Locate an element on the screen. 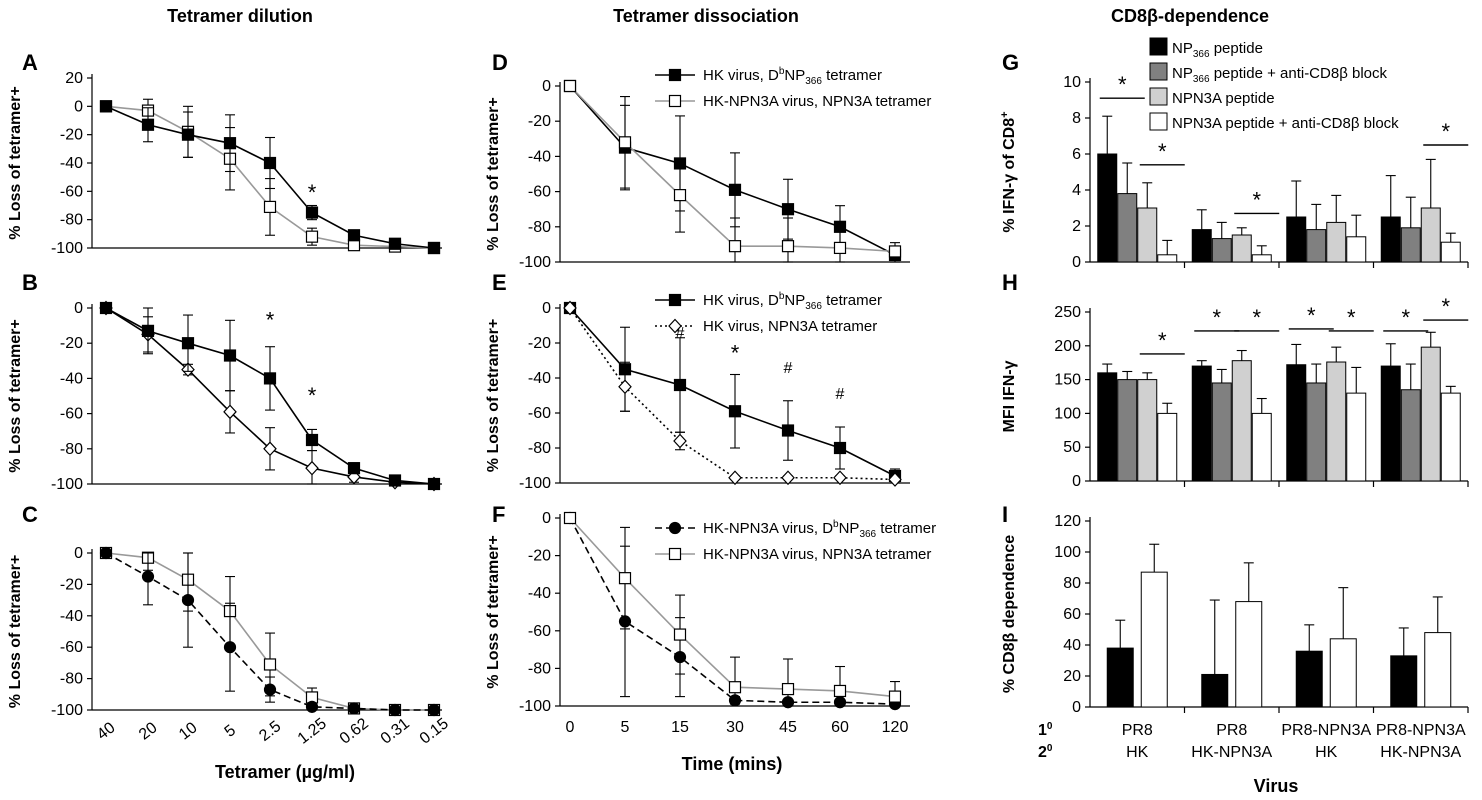 The height and width of the screenshot is (800, 1482). y-axis-label: % Loss of tetramer+ is located at coordinates (493, 611).